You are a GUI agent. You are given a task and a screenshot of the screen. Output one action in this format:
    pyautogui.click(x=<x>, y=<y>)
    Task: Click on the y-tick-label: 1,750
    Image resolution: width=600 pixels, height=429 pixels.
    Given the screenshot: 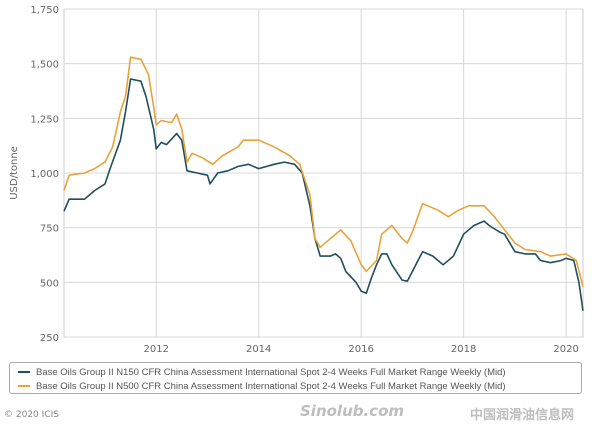 What is the action you would take?
    pyautogui.click(x=44, y=10)
    